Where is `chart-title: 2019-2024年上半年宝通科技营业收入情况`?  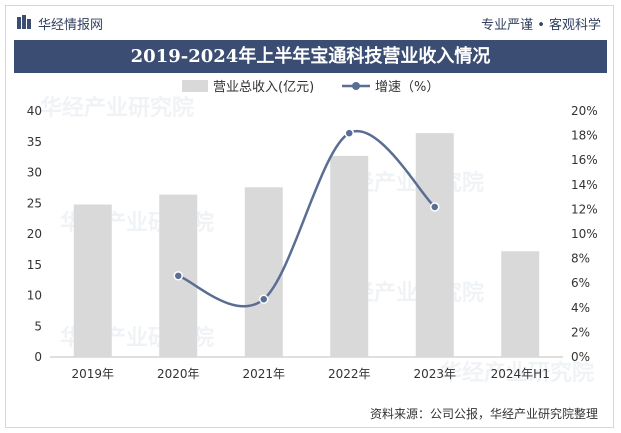 chart-title: 2019-2024年上半年宝通科技营业收入情况 is located at coordinates (310, 56).